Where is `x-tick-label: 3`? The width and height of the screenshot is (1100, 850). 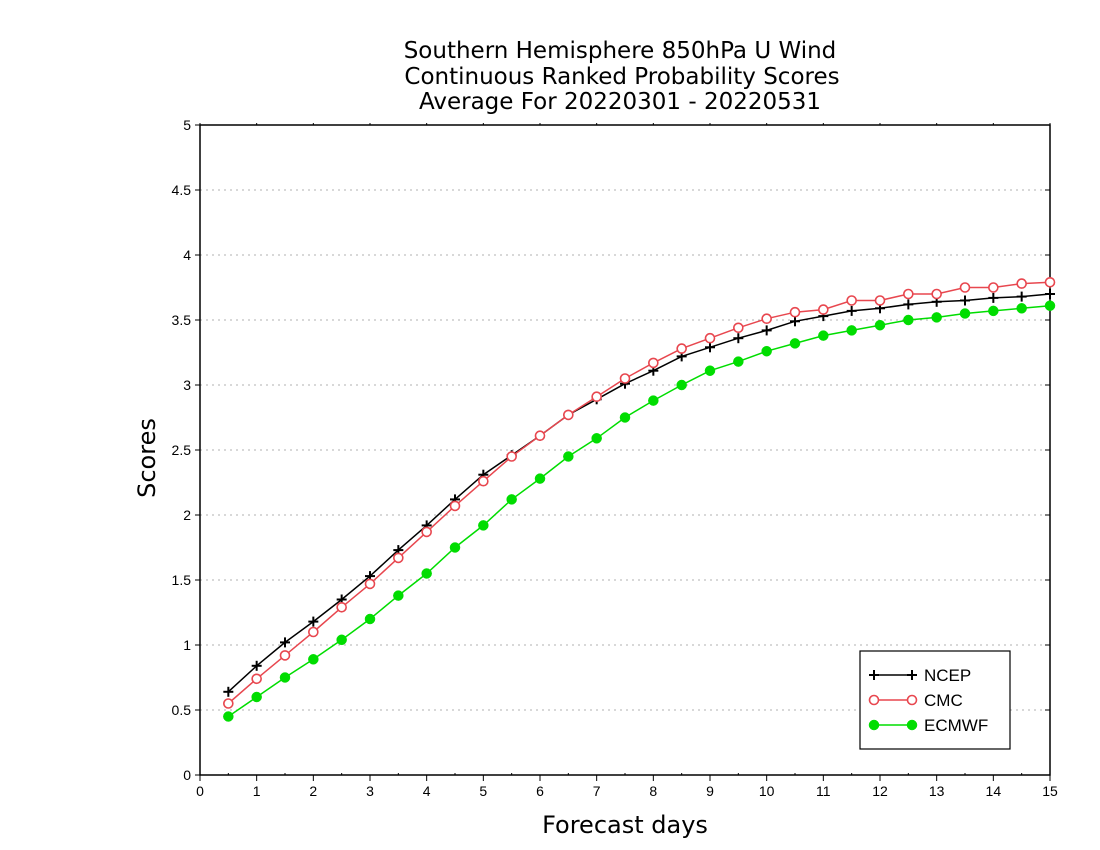
x-tick-label: 3 is located at coordinates (370, 791).